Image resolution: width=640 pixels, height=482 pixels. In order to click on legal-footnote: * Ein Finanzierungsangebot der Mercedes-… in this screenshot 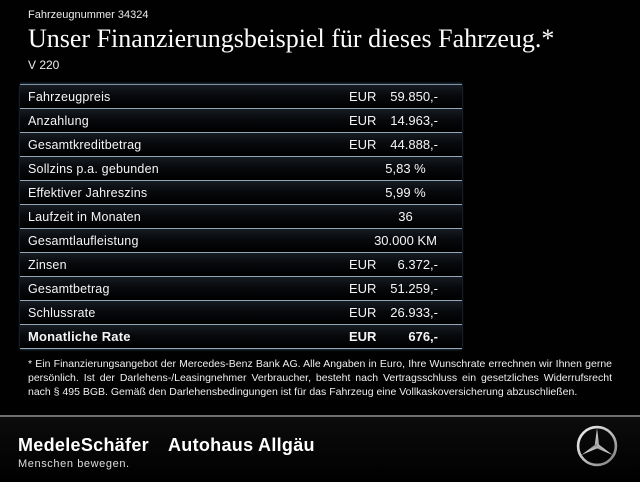, I will do `click(320, 378)`.